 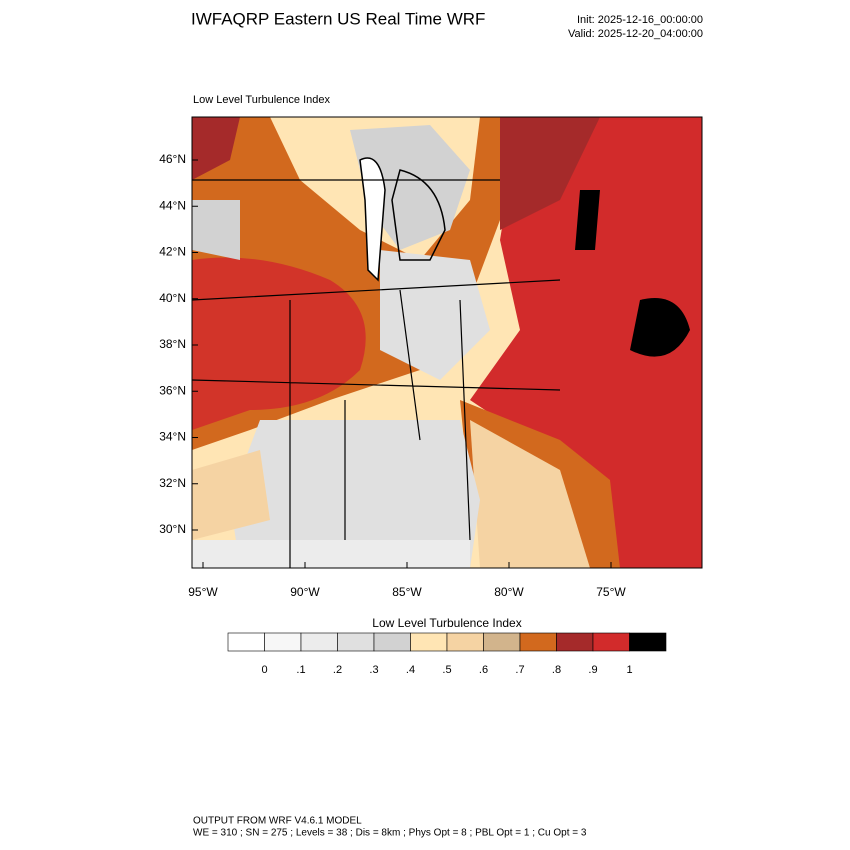 I want to click on lon-label: 80°W, so click(x=509, y=592).